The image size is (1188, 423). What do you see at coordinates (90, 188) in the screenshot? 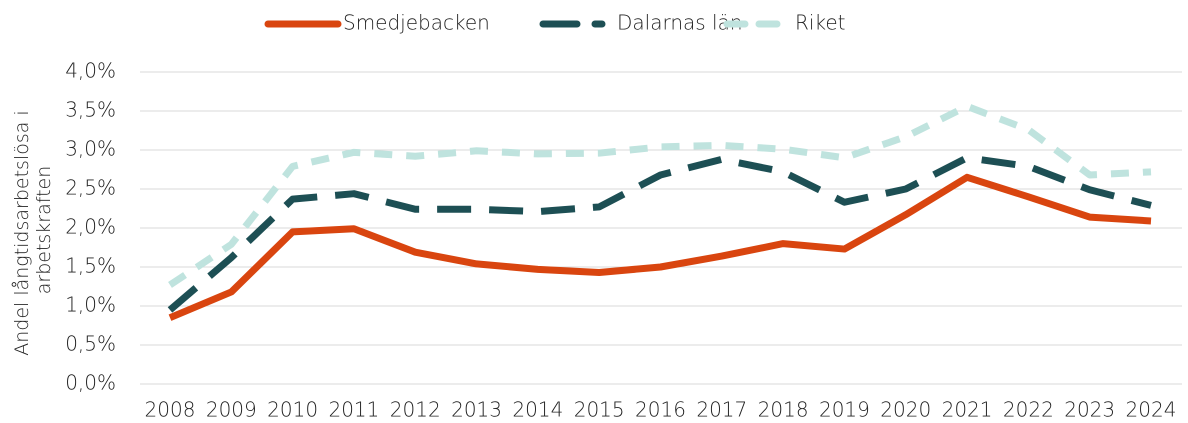
I see `y-tick-label: 2,5%` at bounding box center [90, 188].